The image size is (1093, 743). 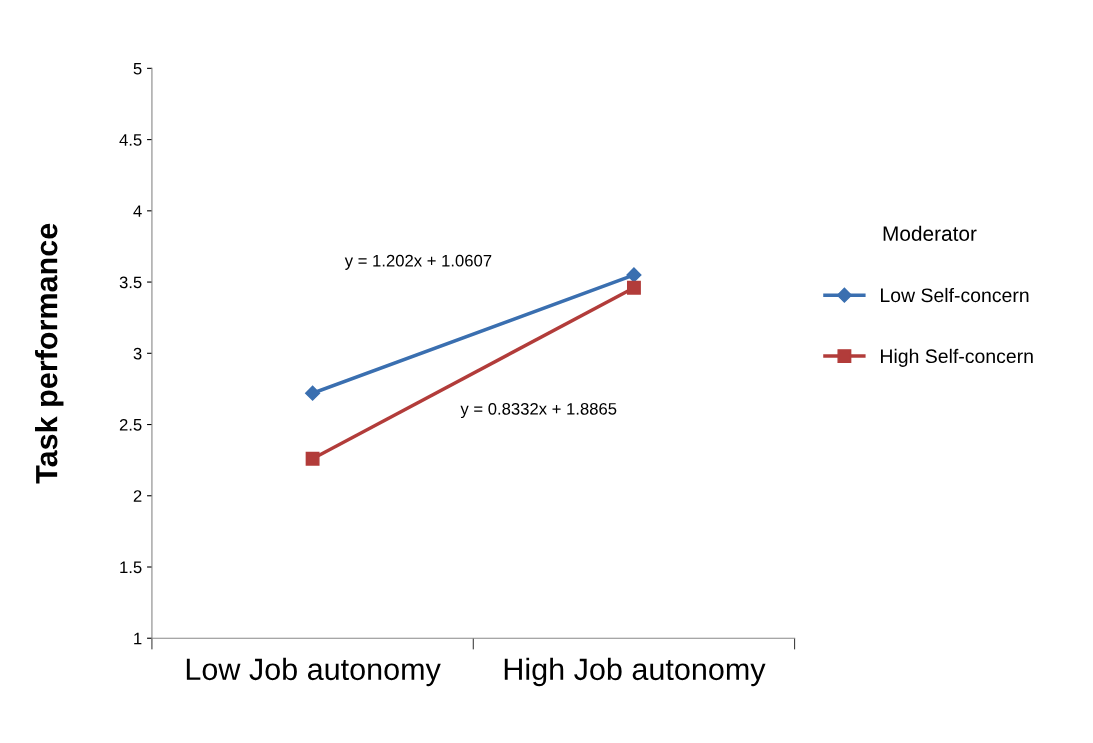 What do you see at coordinates (930, 233) in the screenshot?
I see `legend-title: Moderator` at bounding box center [930, 233].